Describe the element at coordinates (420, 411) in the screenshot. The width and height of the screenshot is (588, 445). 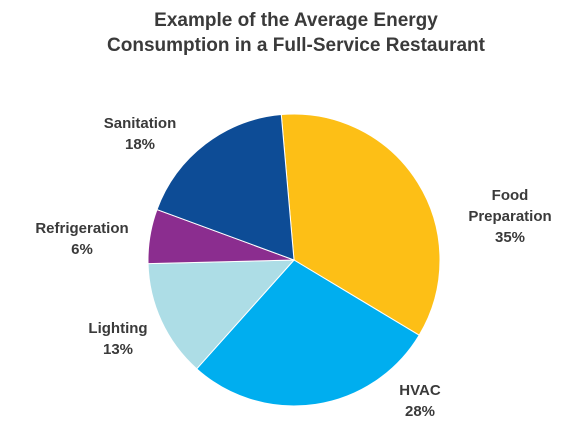
I see `slice-value-label-hvac: 28%` at that location.